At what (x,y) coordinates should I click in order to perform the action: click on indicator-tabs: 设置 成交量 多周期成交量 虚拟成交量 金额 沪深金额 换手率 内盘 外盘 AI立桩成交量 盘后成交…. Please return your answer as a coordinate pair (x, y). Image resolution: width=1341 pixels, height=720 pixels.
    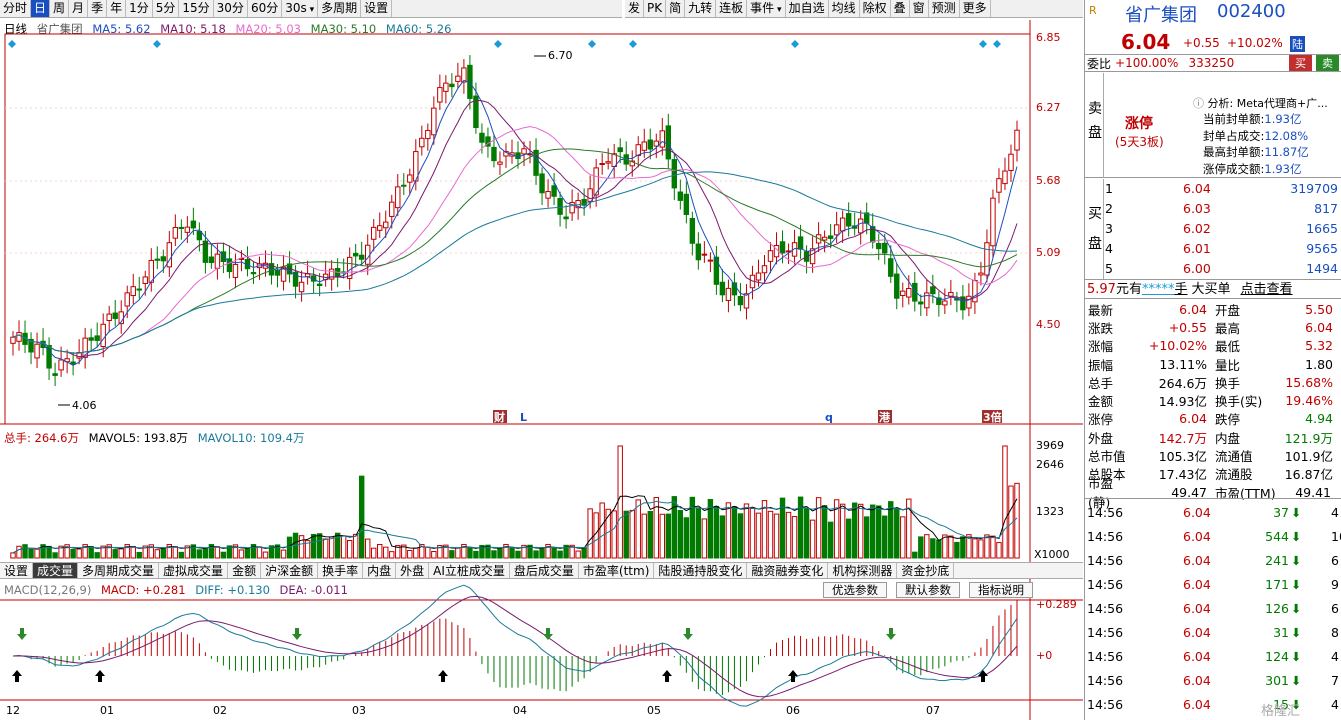
    Looking at the image, I should click on (541, 570).